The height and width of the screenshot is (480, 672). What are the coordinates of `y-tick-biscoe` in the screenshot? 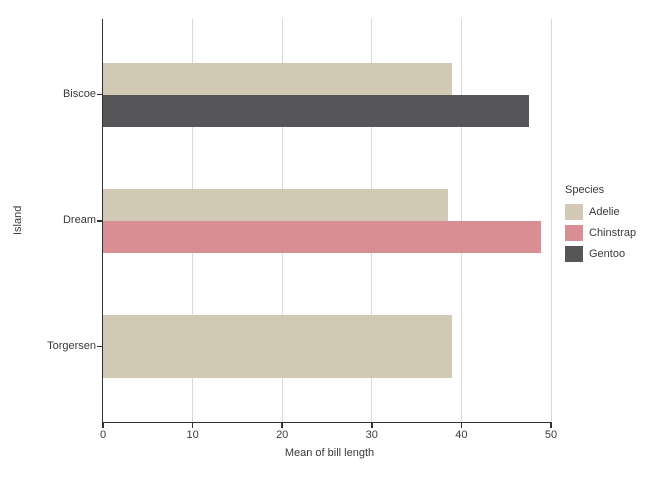 It's located at (99, 94).